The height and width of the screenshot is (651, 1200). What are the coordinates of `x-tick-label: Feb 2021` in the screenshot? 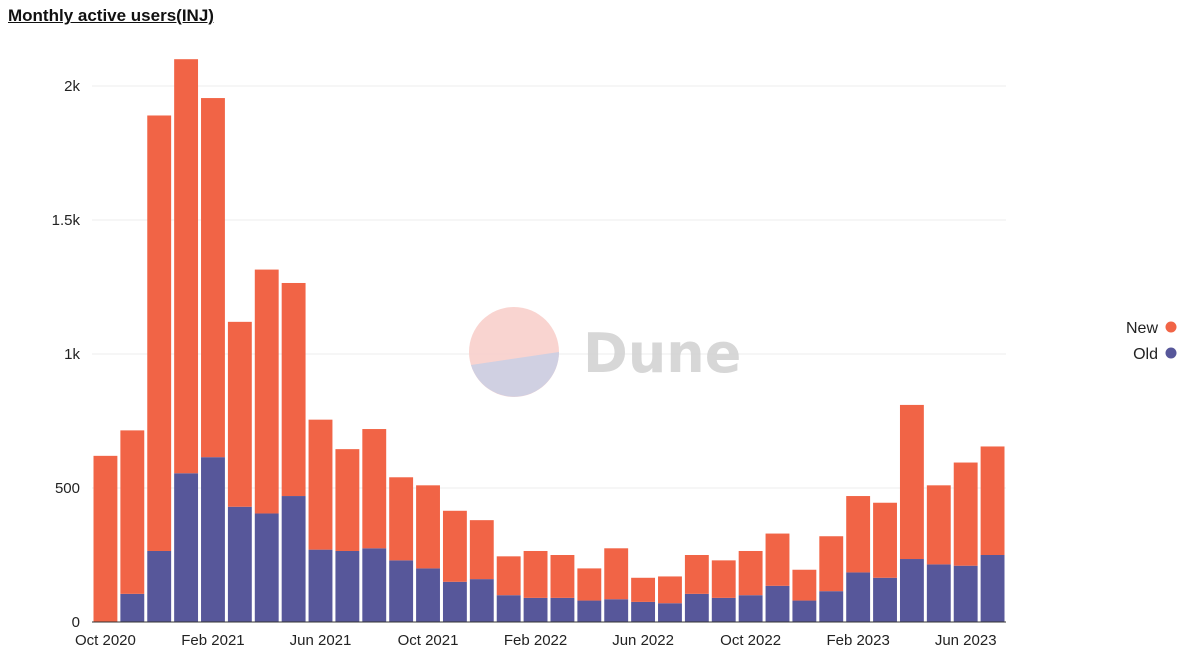 It's located at (212, 640).